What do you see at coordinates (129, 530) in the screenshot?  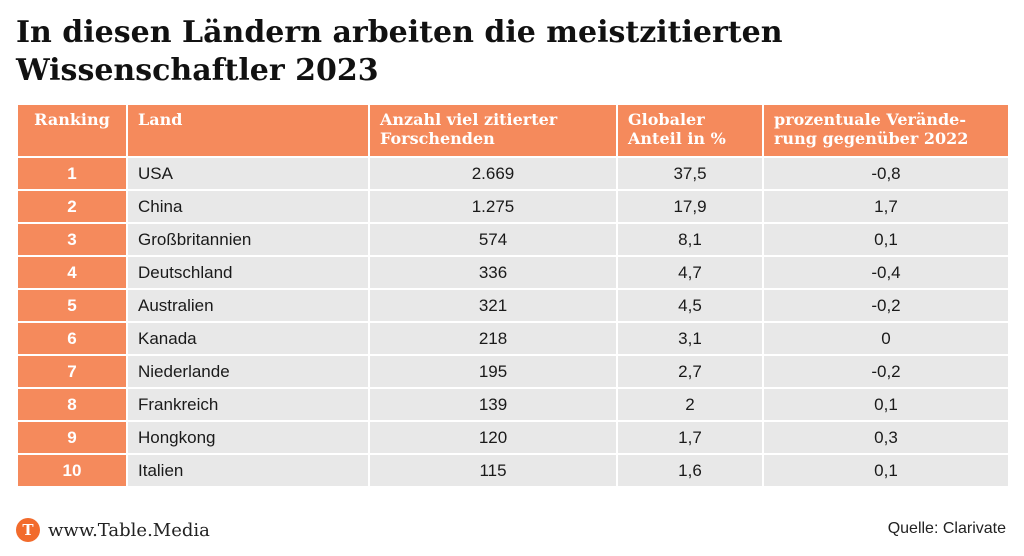 I see `site-url: www.Table.Media` at bounding box center [129, 530].